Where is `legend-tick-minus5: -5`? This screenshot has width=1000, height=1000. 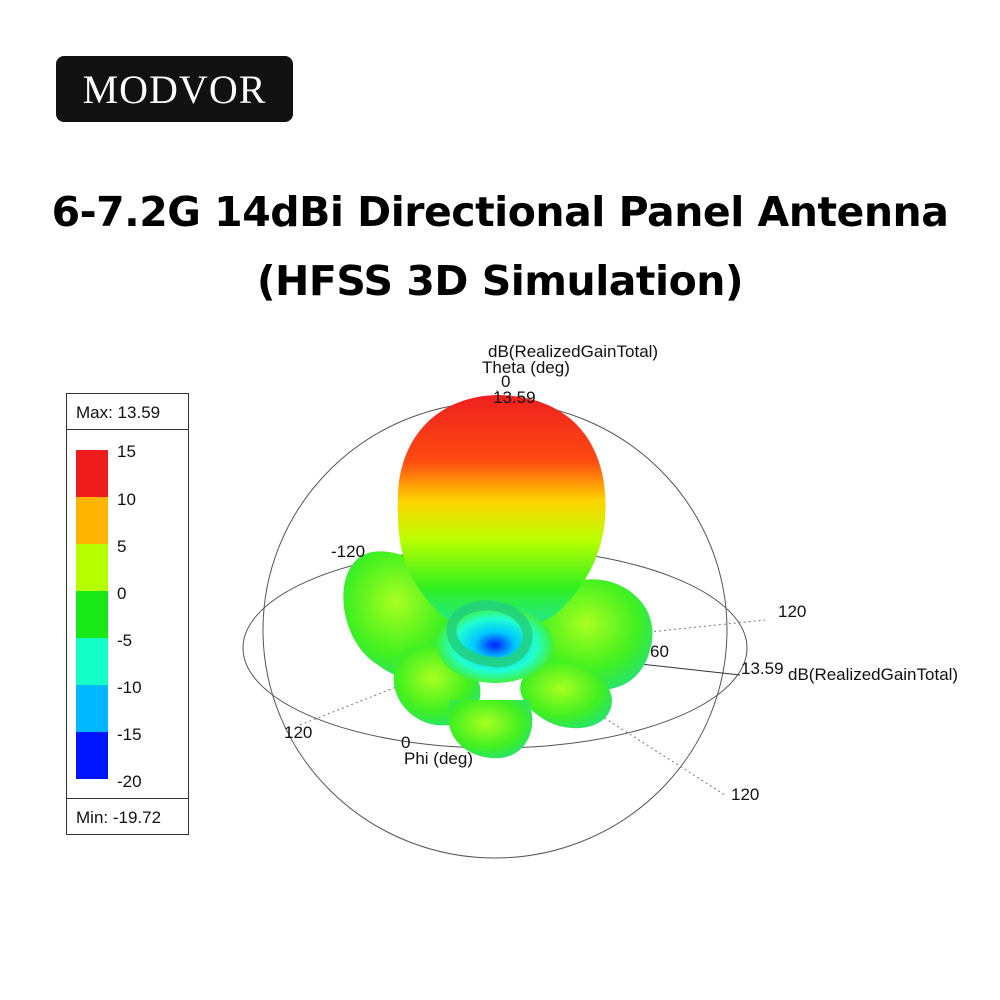 legend-tick-minus5: -5 is located at coordinates (125, 640).